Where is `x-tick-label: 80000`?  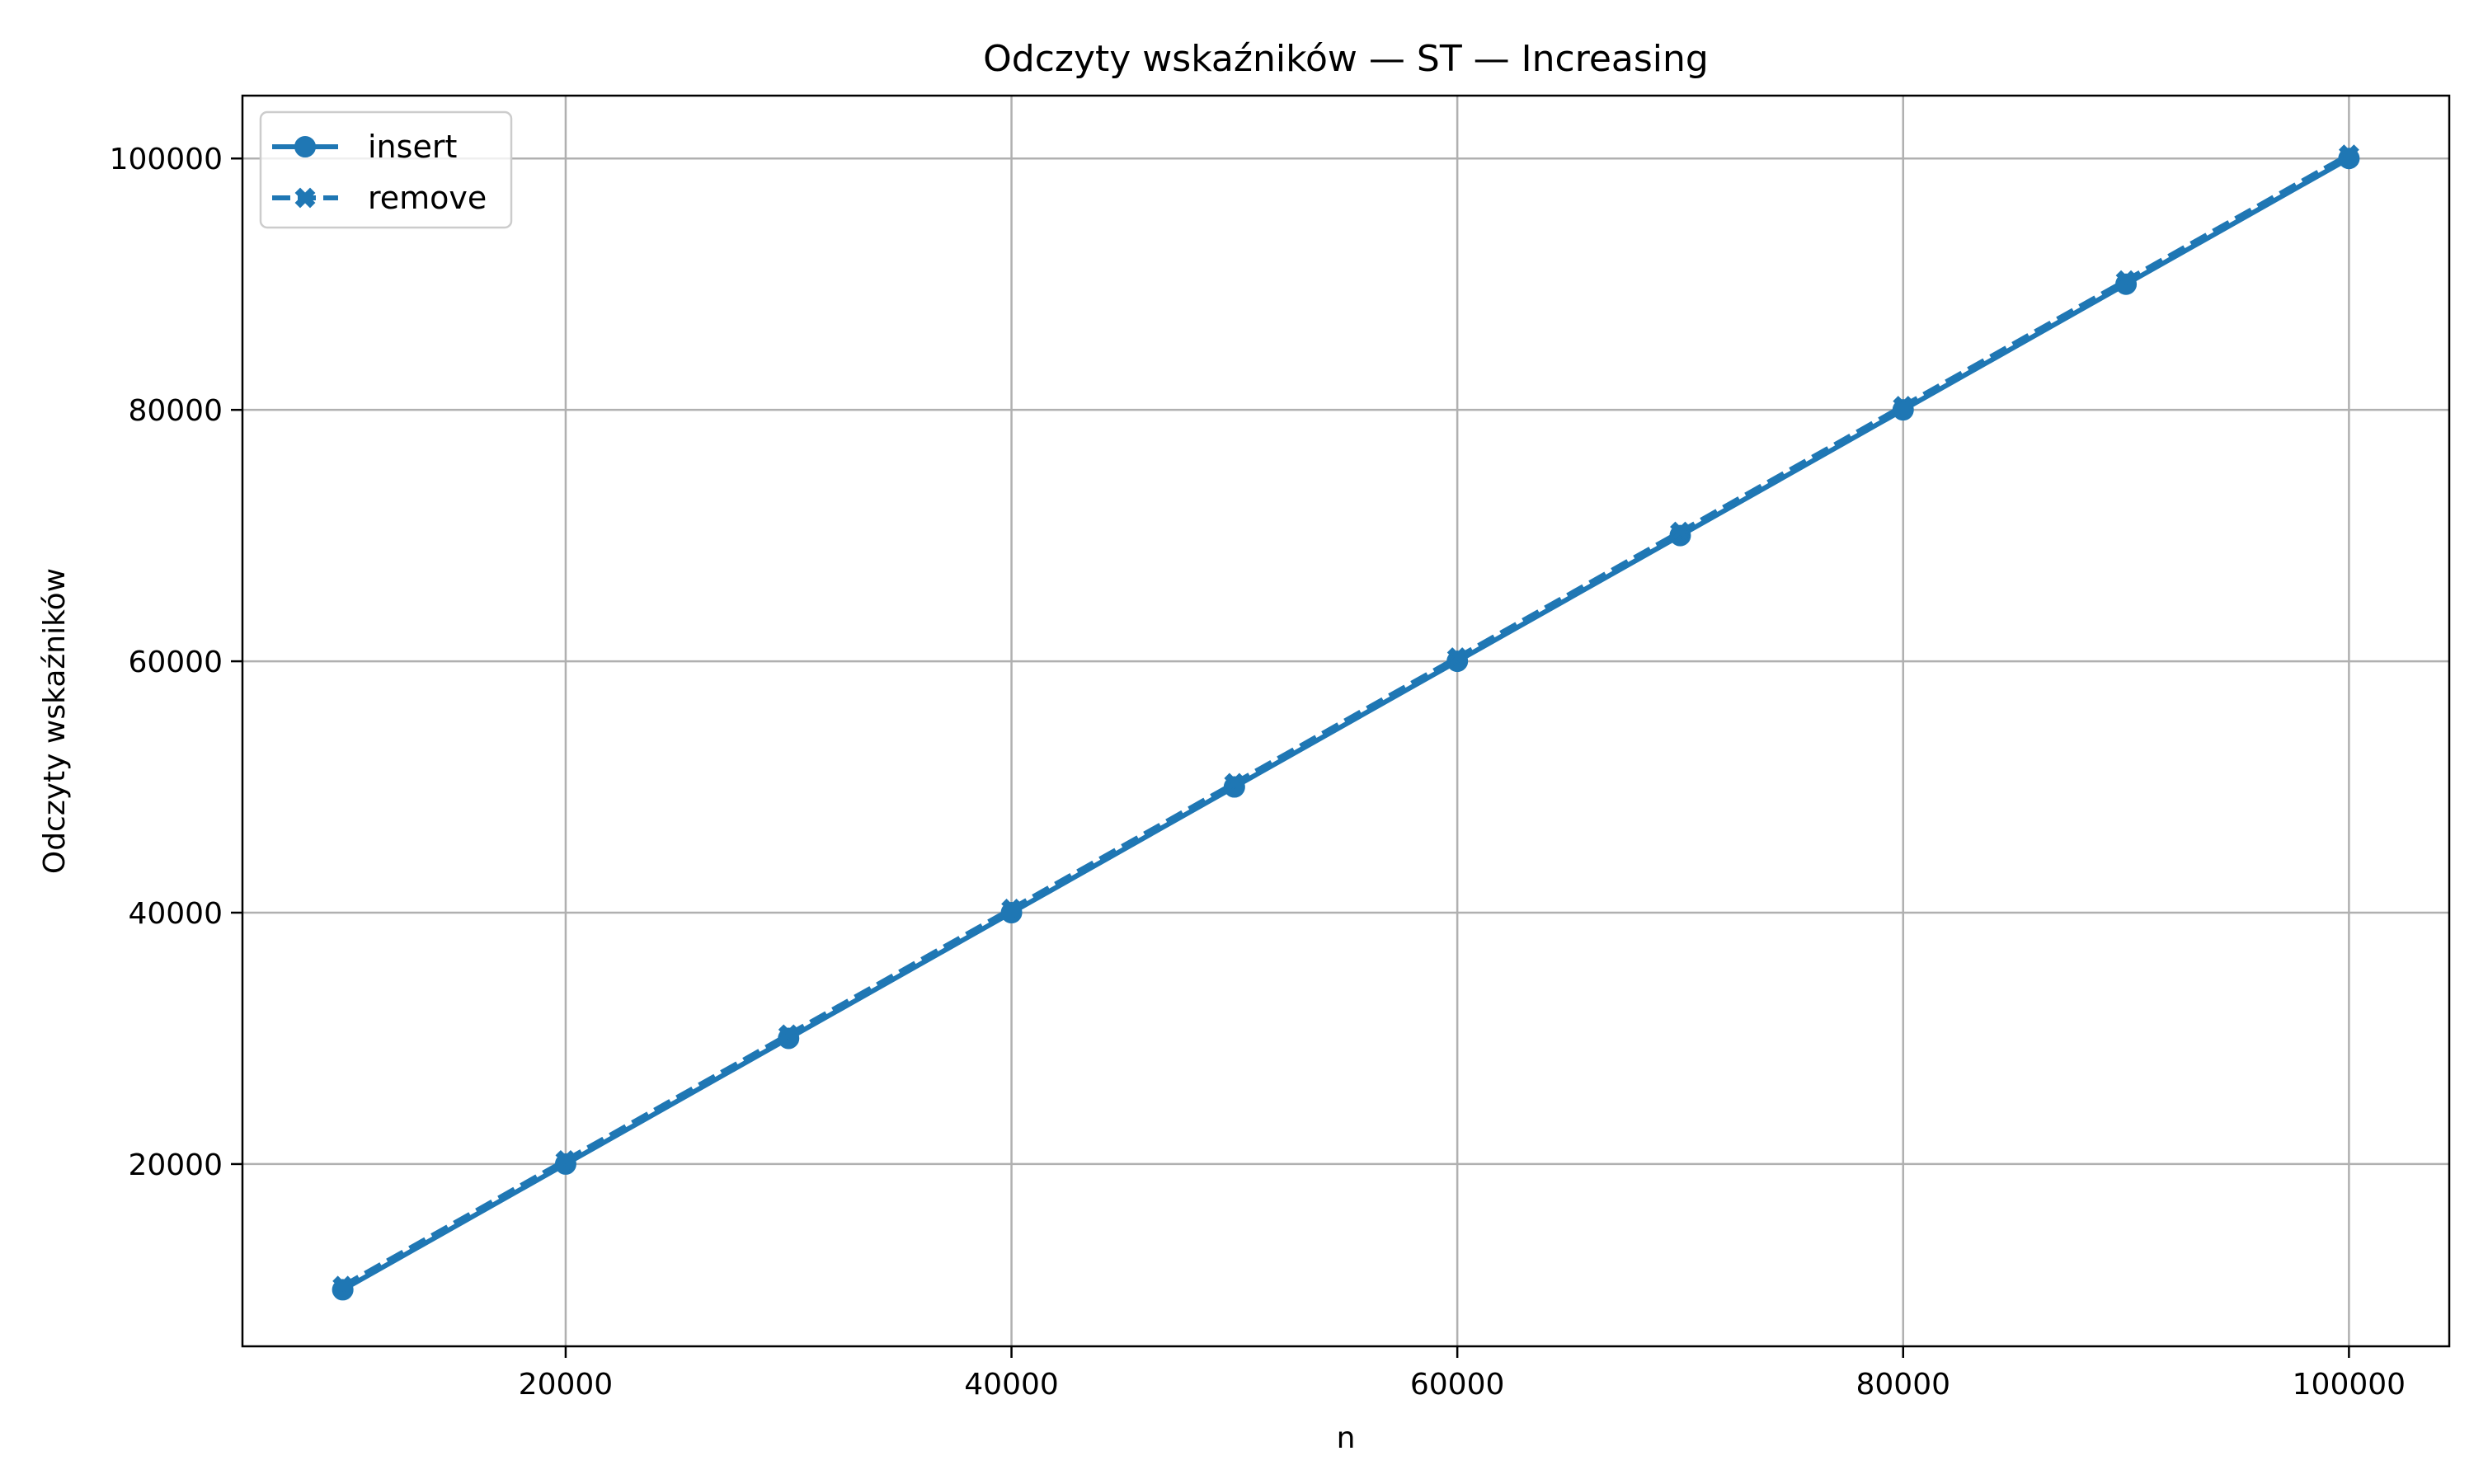
x-tick-label: 80000 is located at coordinates (1903, 1385).